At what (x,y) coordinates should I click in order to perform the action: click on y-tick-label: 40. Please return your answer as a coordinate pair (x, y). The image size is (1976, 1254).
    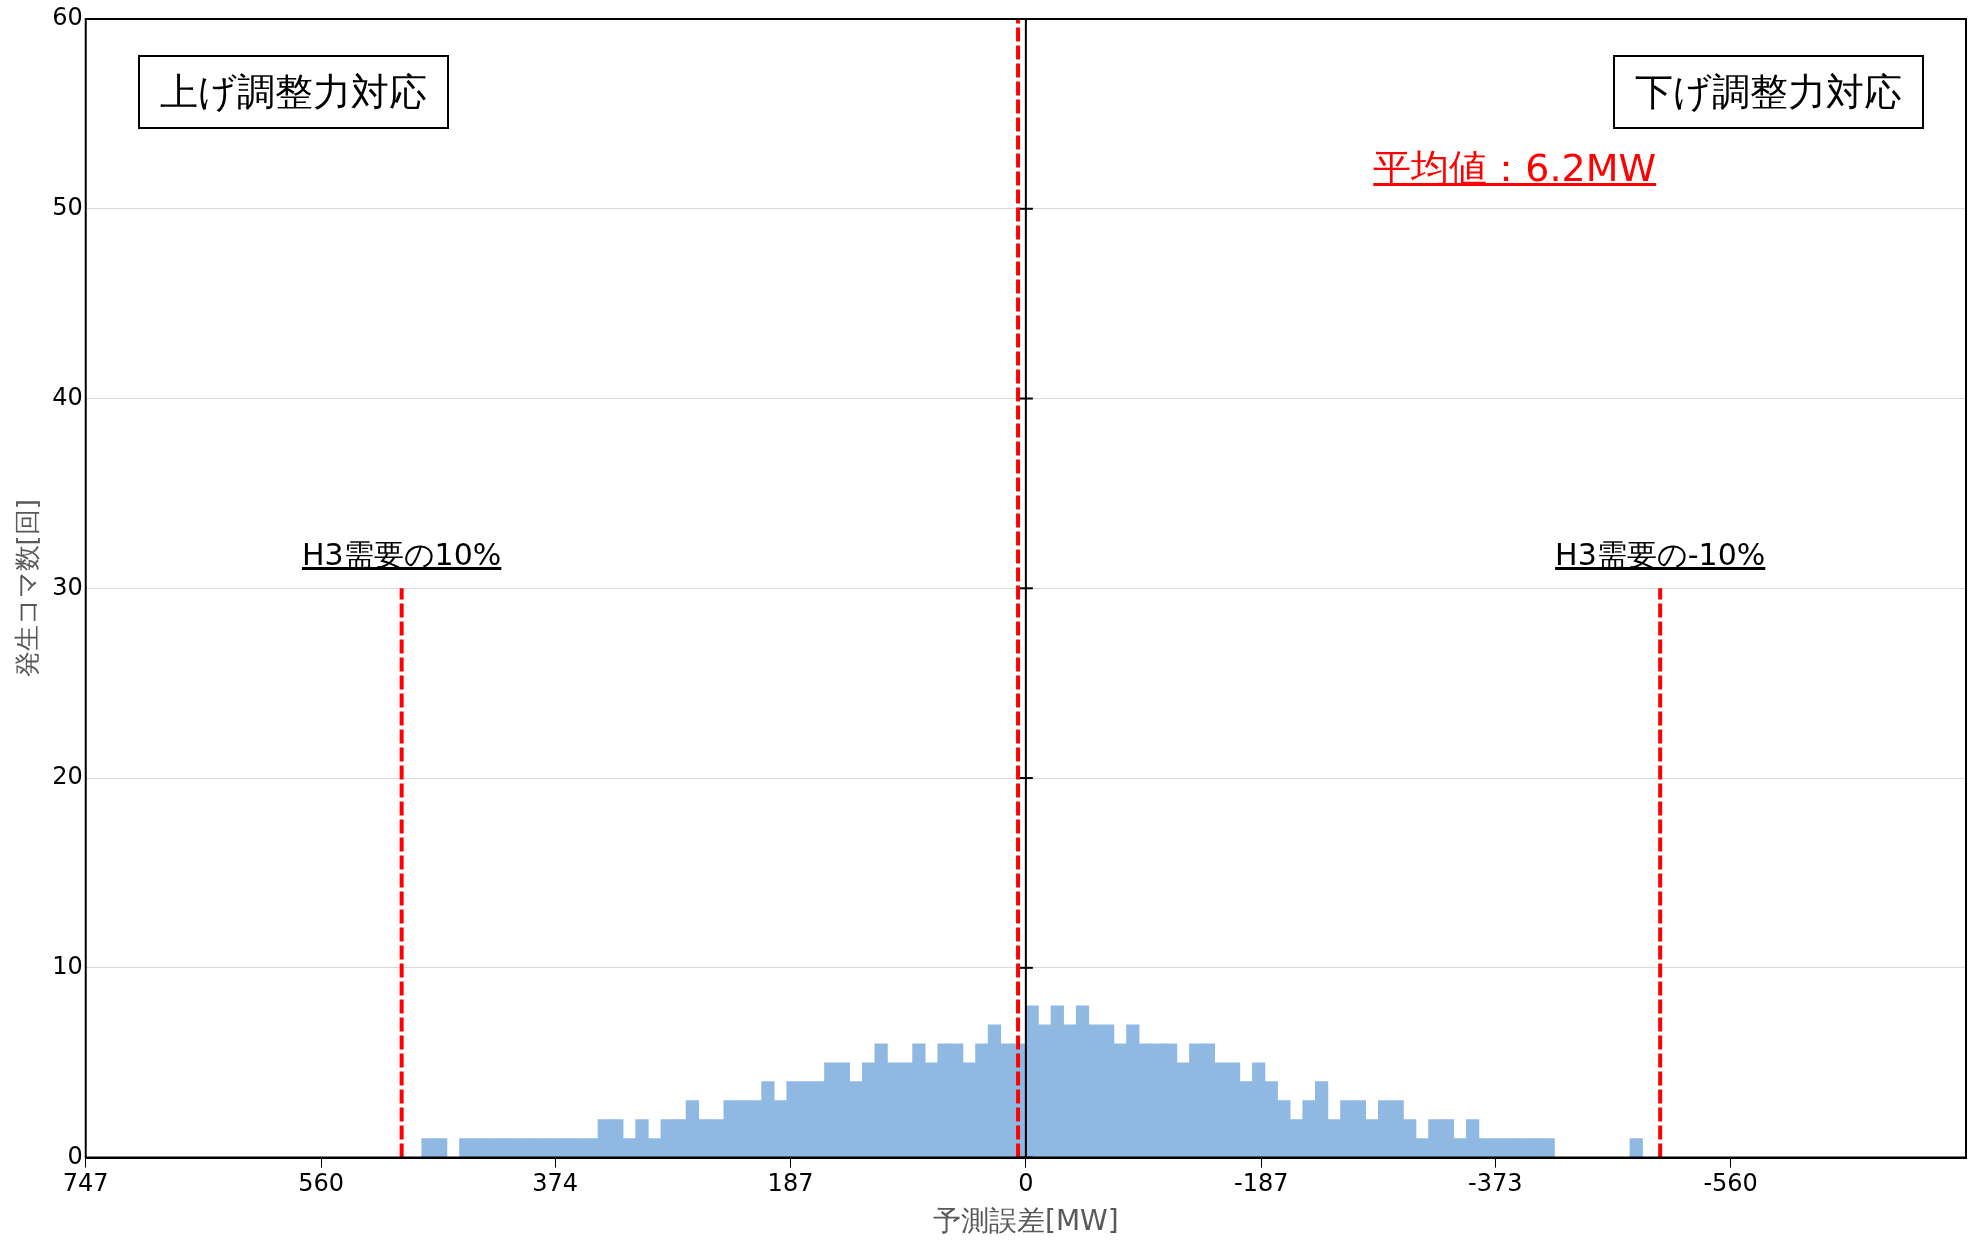
    Looking at the image, I should click on (67, 396).